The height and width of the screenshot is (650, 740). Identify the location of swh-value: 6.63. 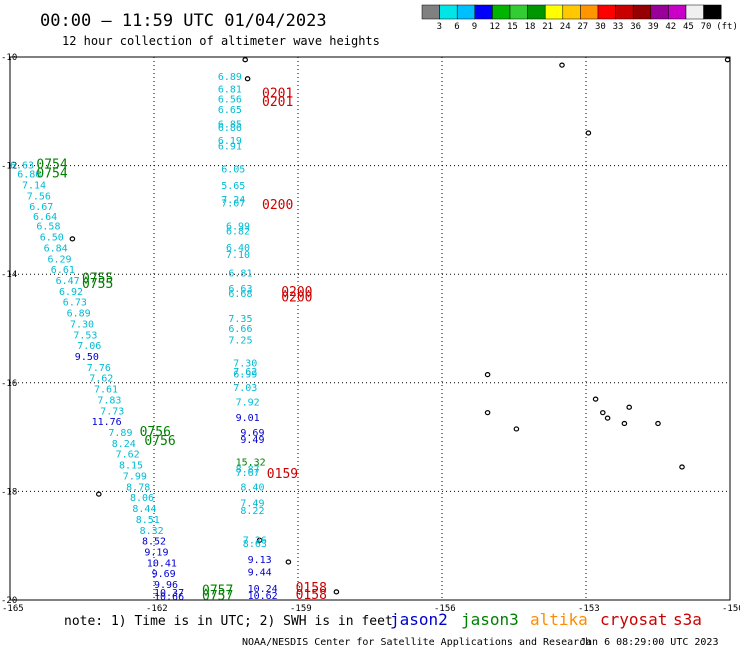
(22, 165).